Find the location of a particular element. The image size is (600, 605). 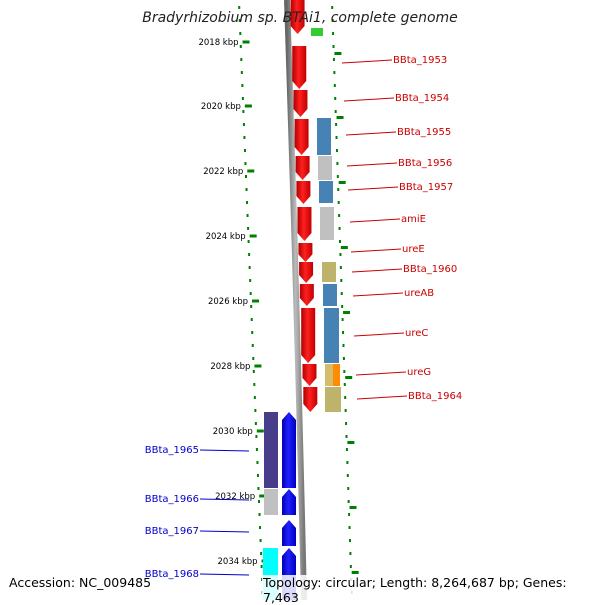

category-box-khaki is located at coordinates (333, 399).